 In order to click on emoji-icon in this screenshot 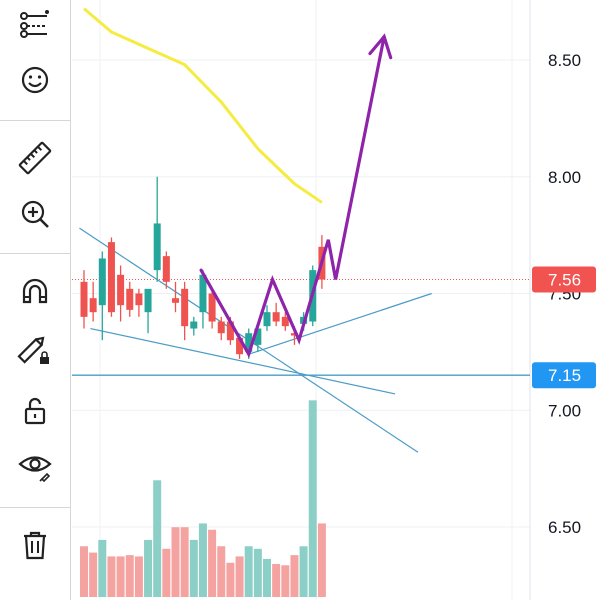, I will do `click(35, 80)`.